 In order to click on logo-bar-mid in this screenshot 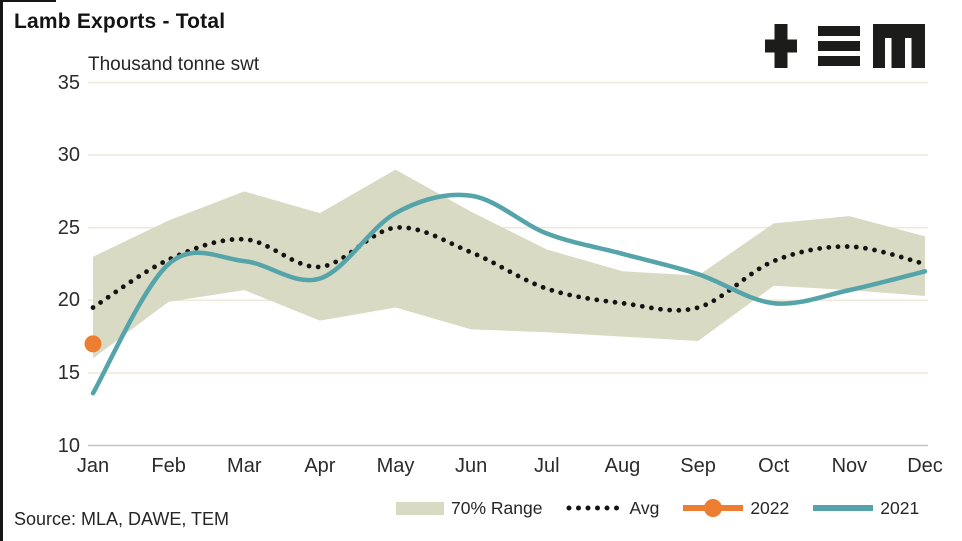, I will do `click(839, 46)`.